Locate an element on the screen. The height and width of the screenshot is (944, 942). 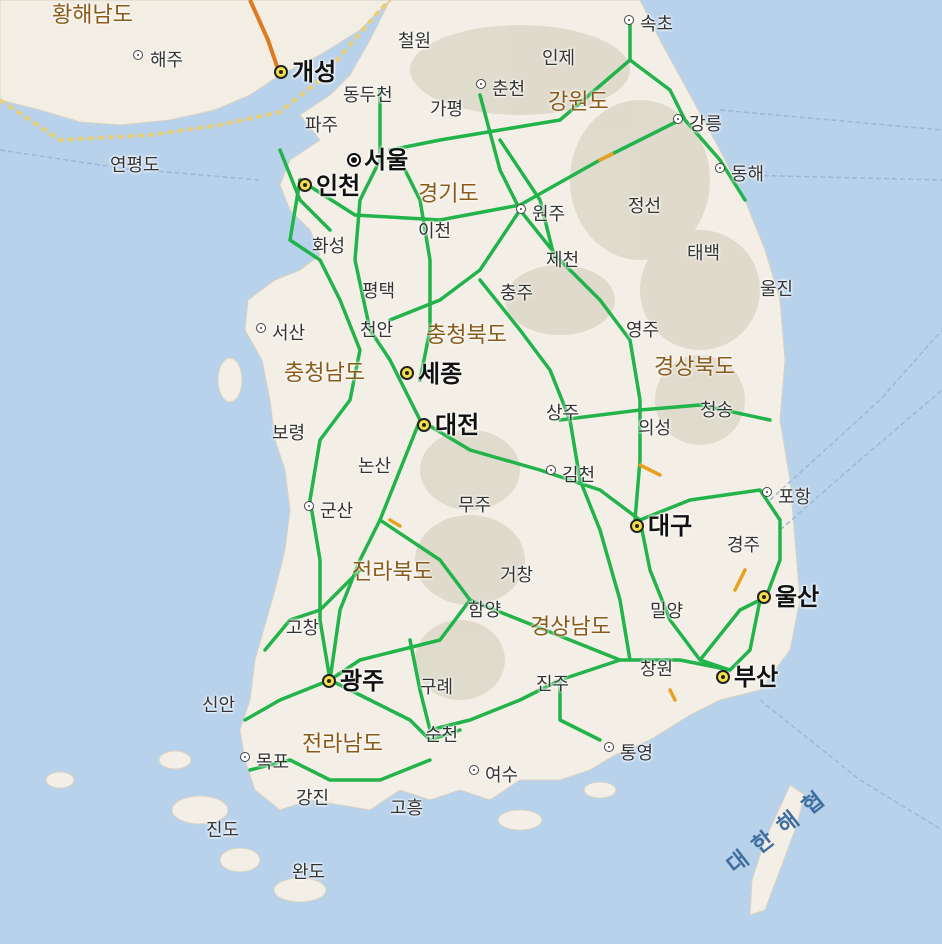
city-label-wonju: 원주 is located at coordinates (549, 214).